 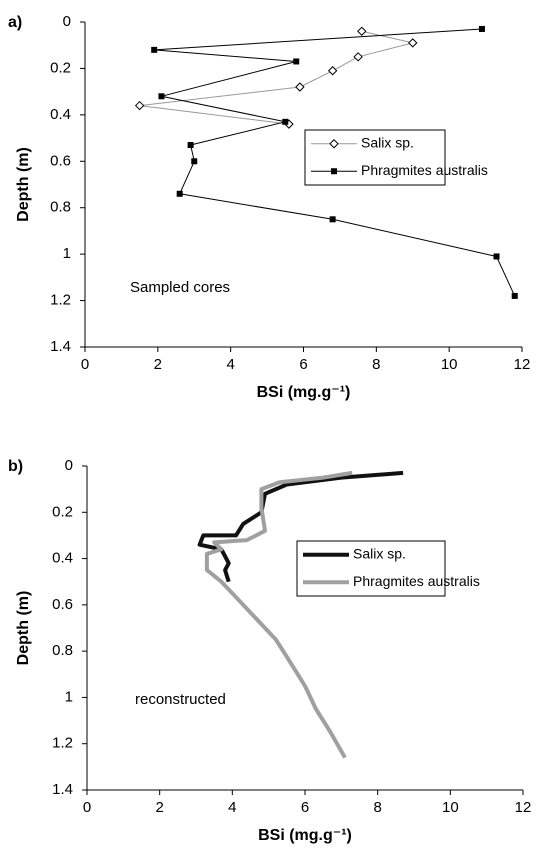 What do you see at coordinates (15, 466) in the screenshot?
I see `panel-label: b)` at bounding box center [15, 466].